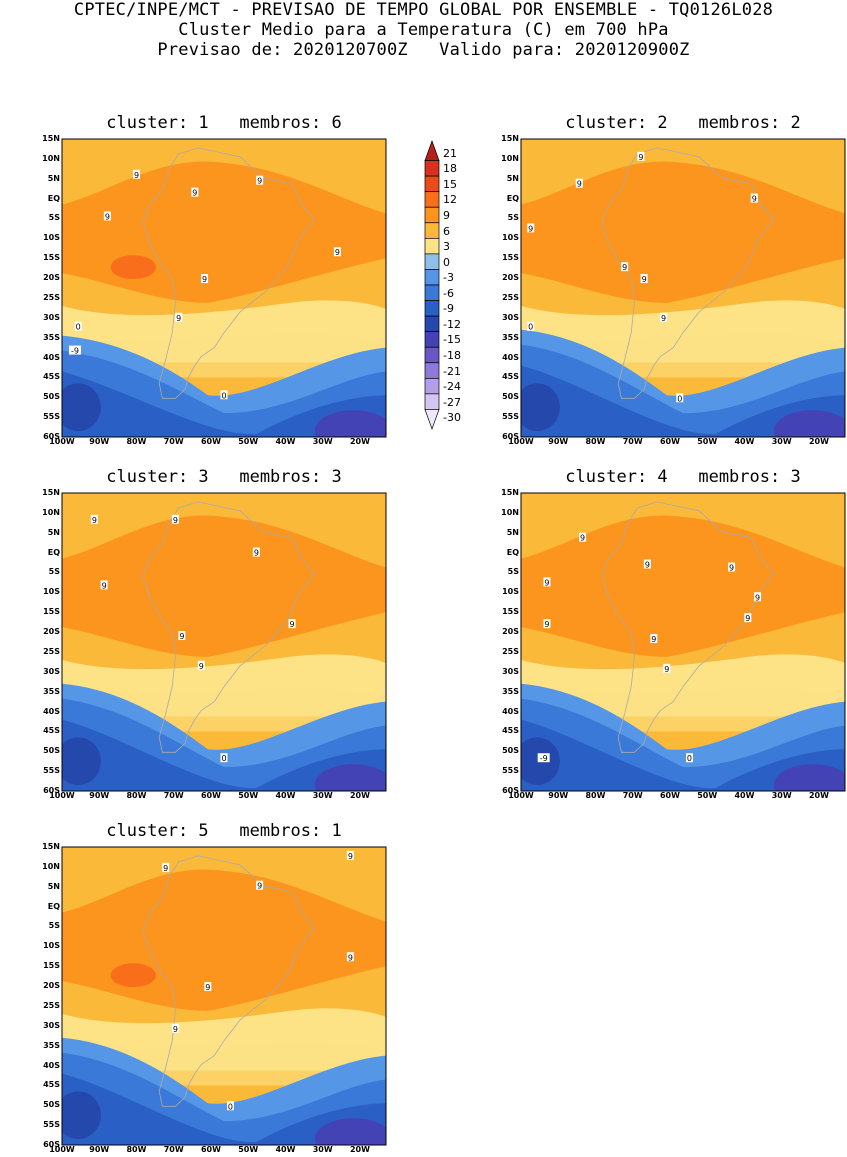 The image size is (847, 1157). Describe the element at coordinates (450, 184) in the screenshot. I see `colorbar-label: 15` at that location.